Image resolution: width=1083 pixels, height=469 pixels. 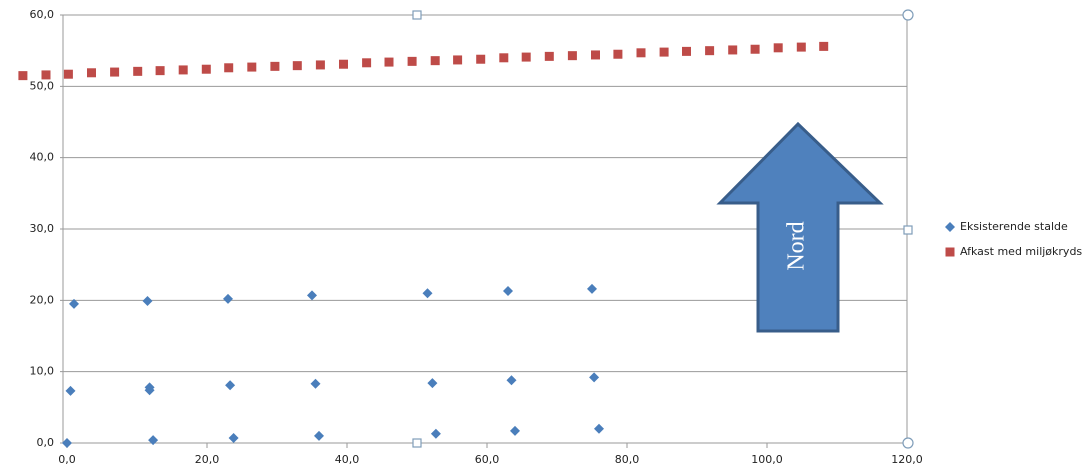 What do you see at coordinates (46, 442) in the screenshot?
I see `y-tick-label: 0,0` at bounding box center [46, 442].